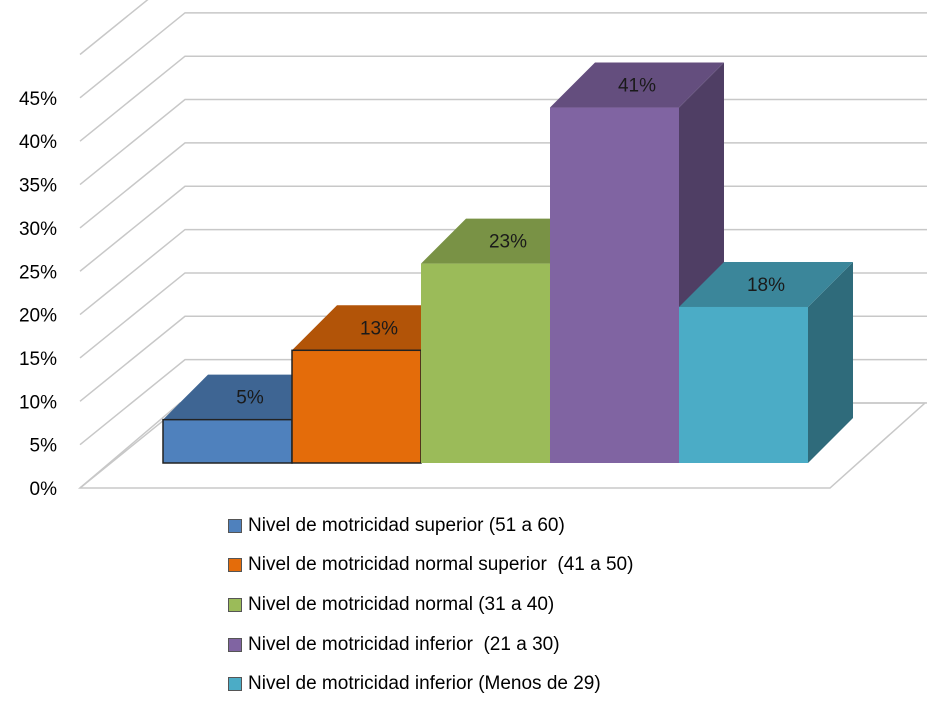 The image size is (927, 704). What do you see at coordinates (401, 604) in the screenshot?
I see `legend-label: Nivel de motricidad normal (31 a 40)` at bounding box center [401, 604].